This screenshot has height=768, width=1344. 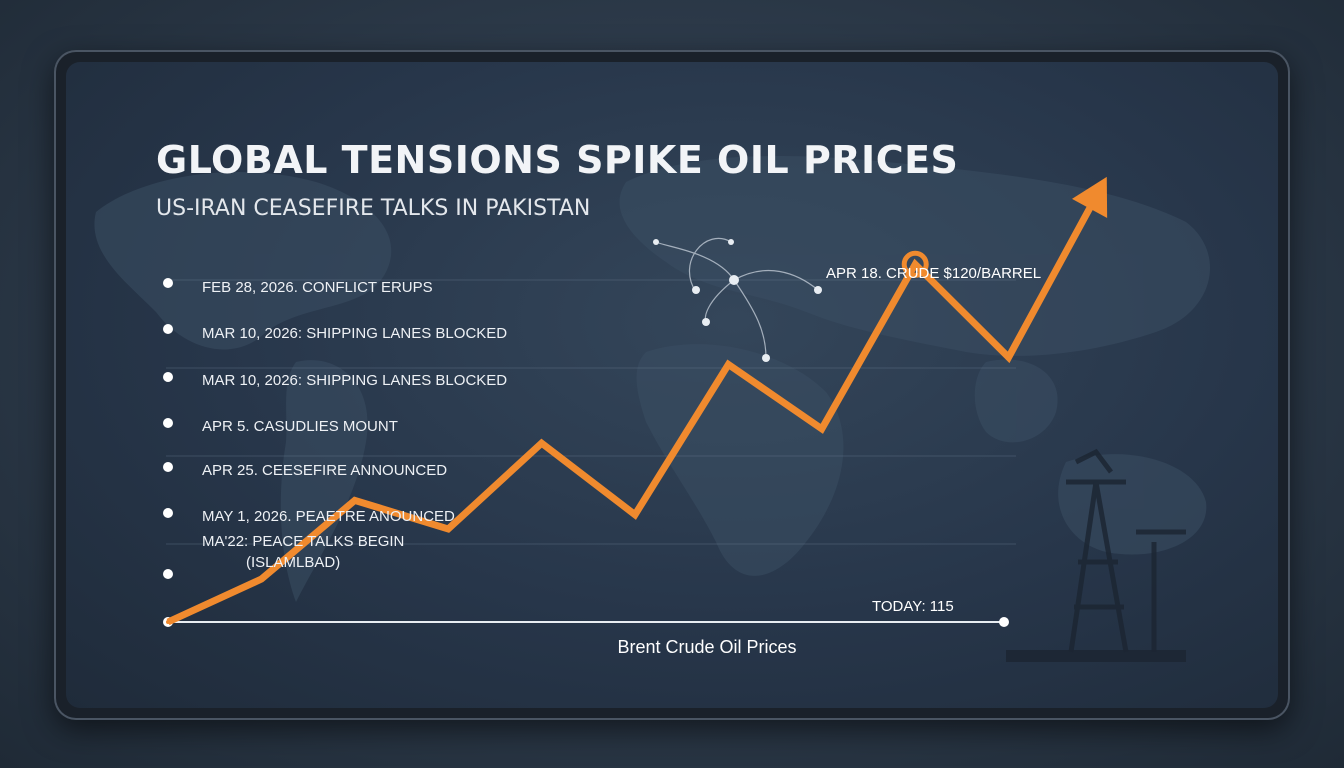 I want to click on timeline-item: APR 5. CASUDLIES MOUNT, so click(x=300, y=426).